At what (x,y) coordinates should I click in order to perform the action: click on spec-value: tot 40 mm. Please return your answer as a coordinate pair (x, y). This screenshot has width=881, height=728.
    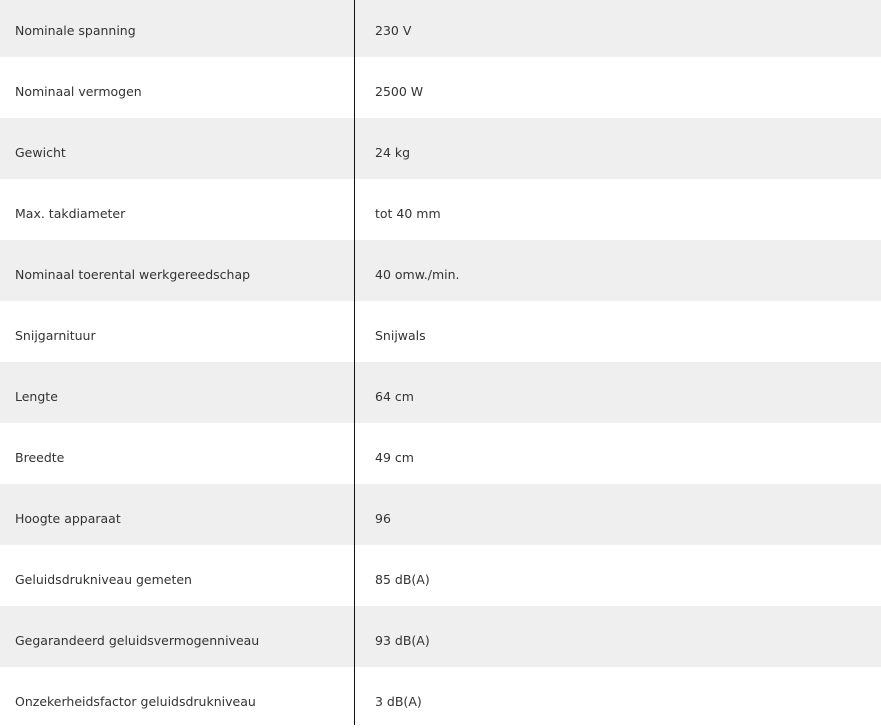
    Looking at the image, I should click on (408, 213).